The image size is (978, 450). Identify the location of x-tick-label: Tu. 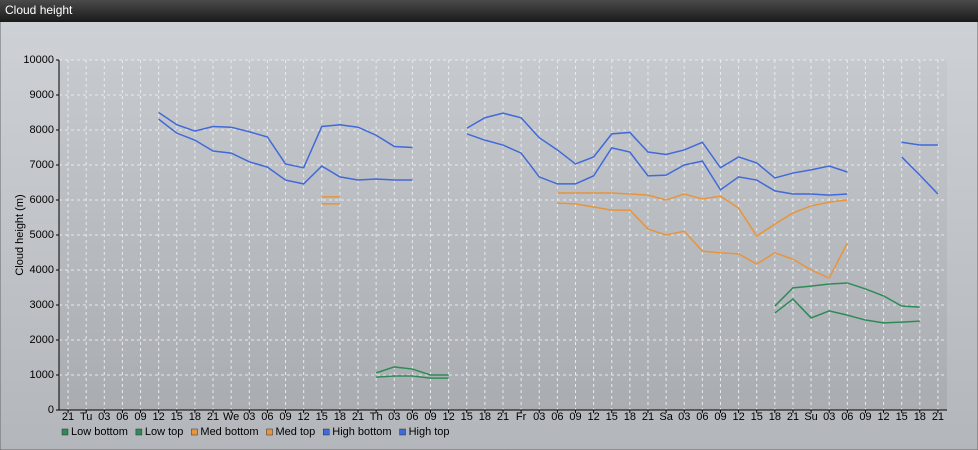
(86, 417).